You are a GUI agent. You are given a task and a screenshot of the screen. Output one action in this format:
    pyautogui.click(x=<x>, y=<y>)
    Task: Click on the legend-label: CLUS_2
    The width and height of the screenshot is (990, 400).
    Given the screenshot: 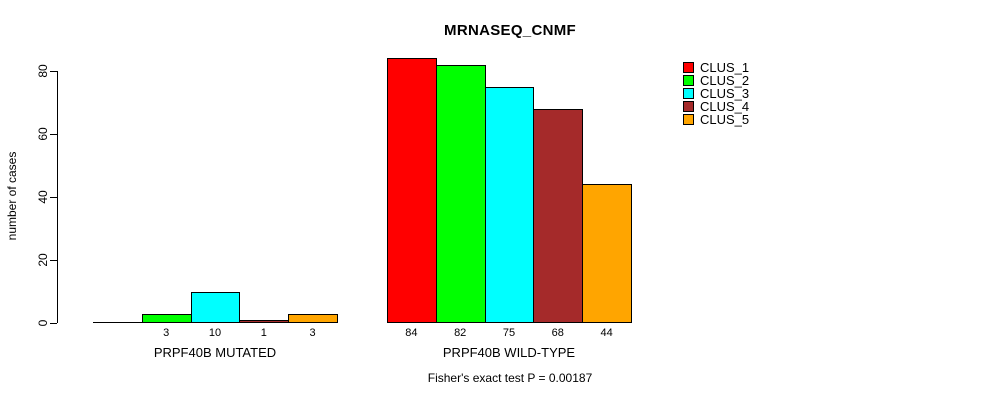 What is the action you would take?
    pyautogui.click(x=725, y=80)
    